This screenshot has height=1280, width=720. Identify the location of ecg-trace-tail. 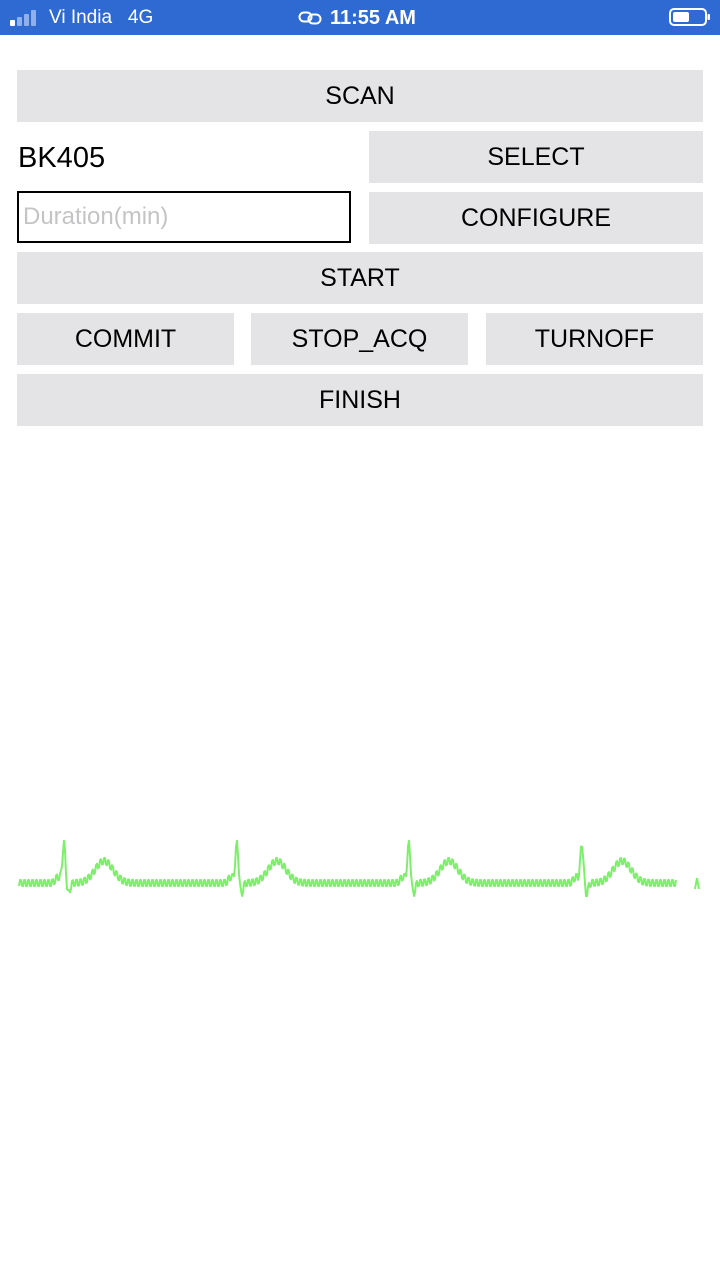
(697, 883).